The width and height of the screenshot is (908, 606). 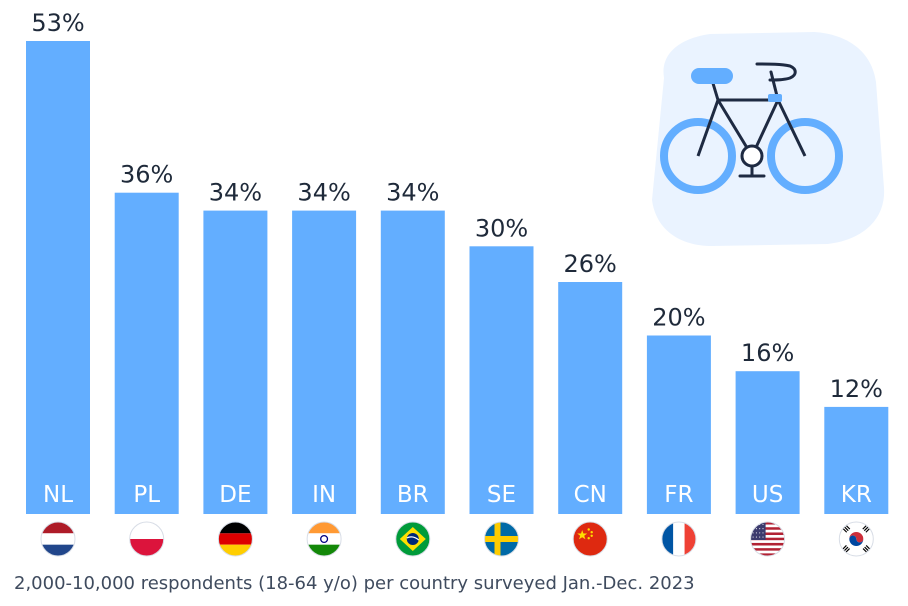 I want to click on brazil-flag-icon-outline, so click(x=413, y=539).